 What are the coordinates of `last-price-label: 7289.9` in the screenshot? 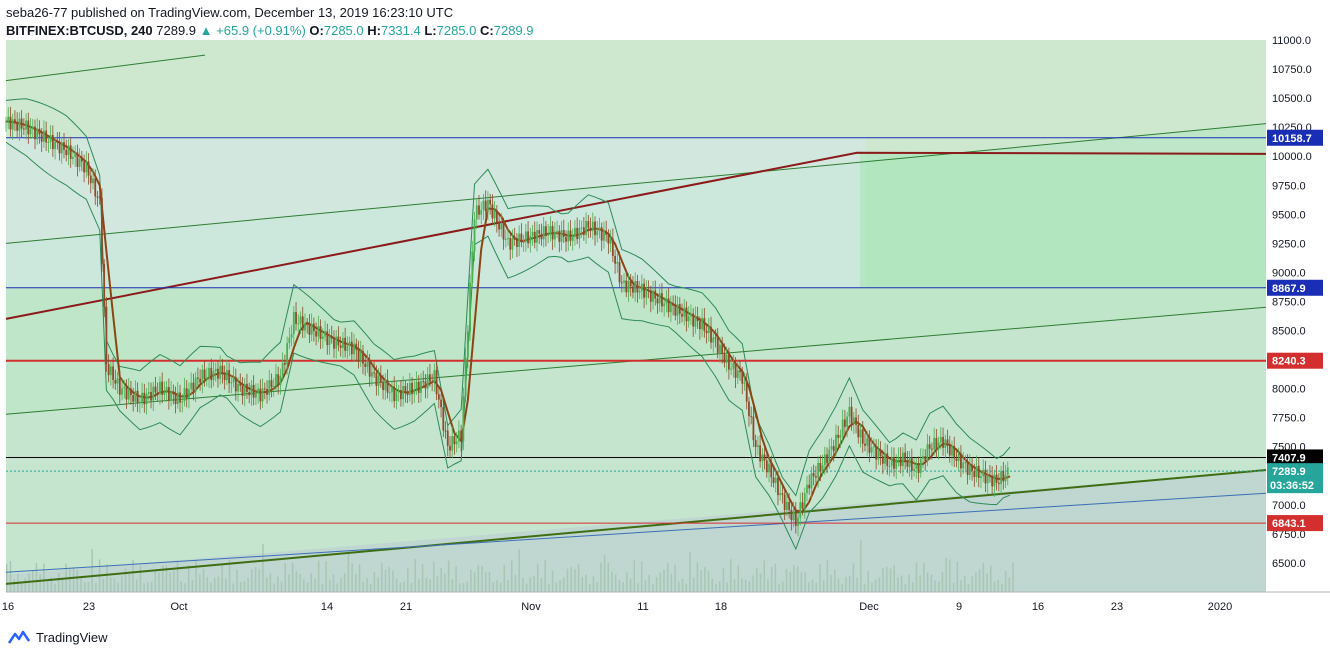 It's located at (1289, 472).